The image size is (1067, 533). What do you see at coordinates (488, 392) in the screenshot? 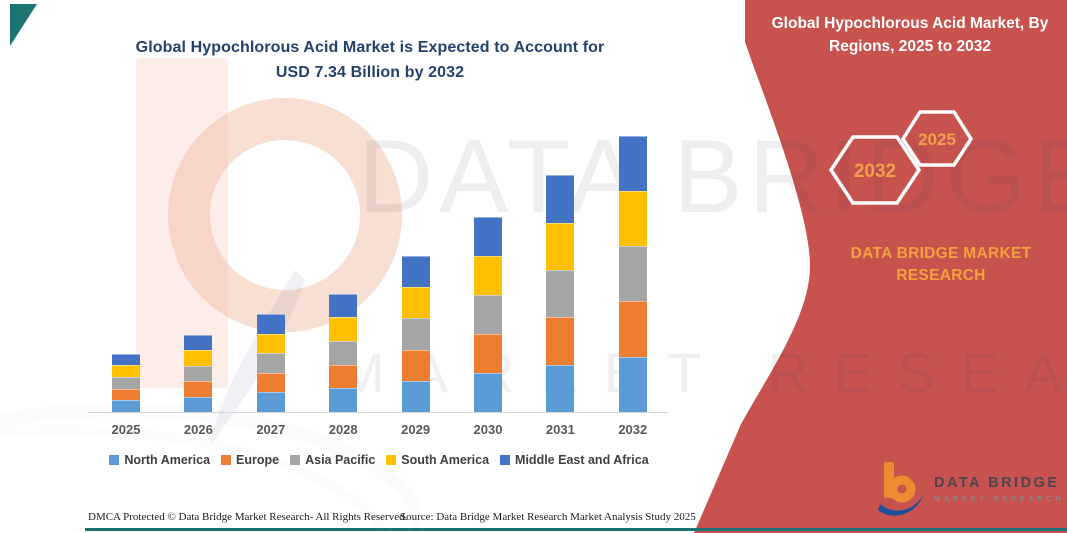
I see `bar-segment-2030-north-america` at bounding box center [488, 392].